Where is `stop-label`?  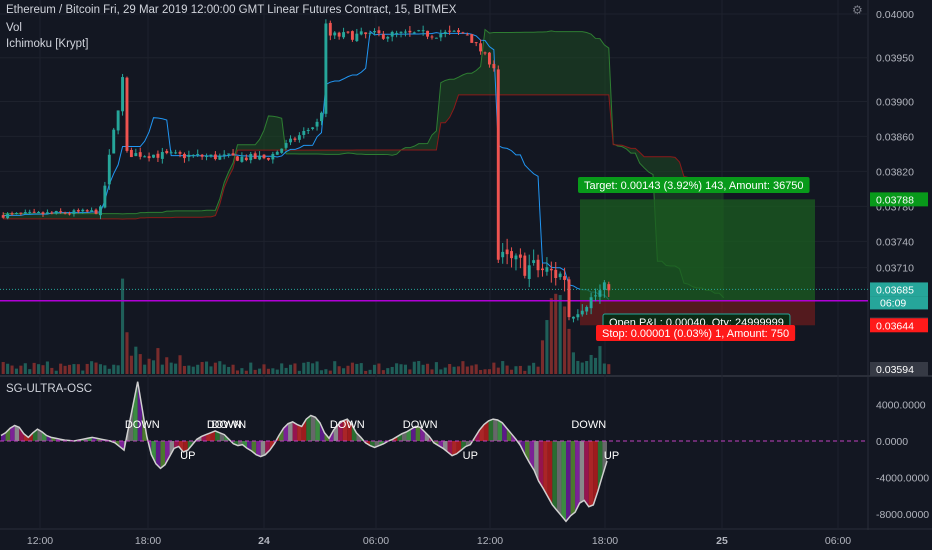
stop-label is located at coordinates (696, 333).